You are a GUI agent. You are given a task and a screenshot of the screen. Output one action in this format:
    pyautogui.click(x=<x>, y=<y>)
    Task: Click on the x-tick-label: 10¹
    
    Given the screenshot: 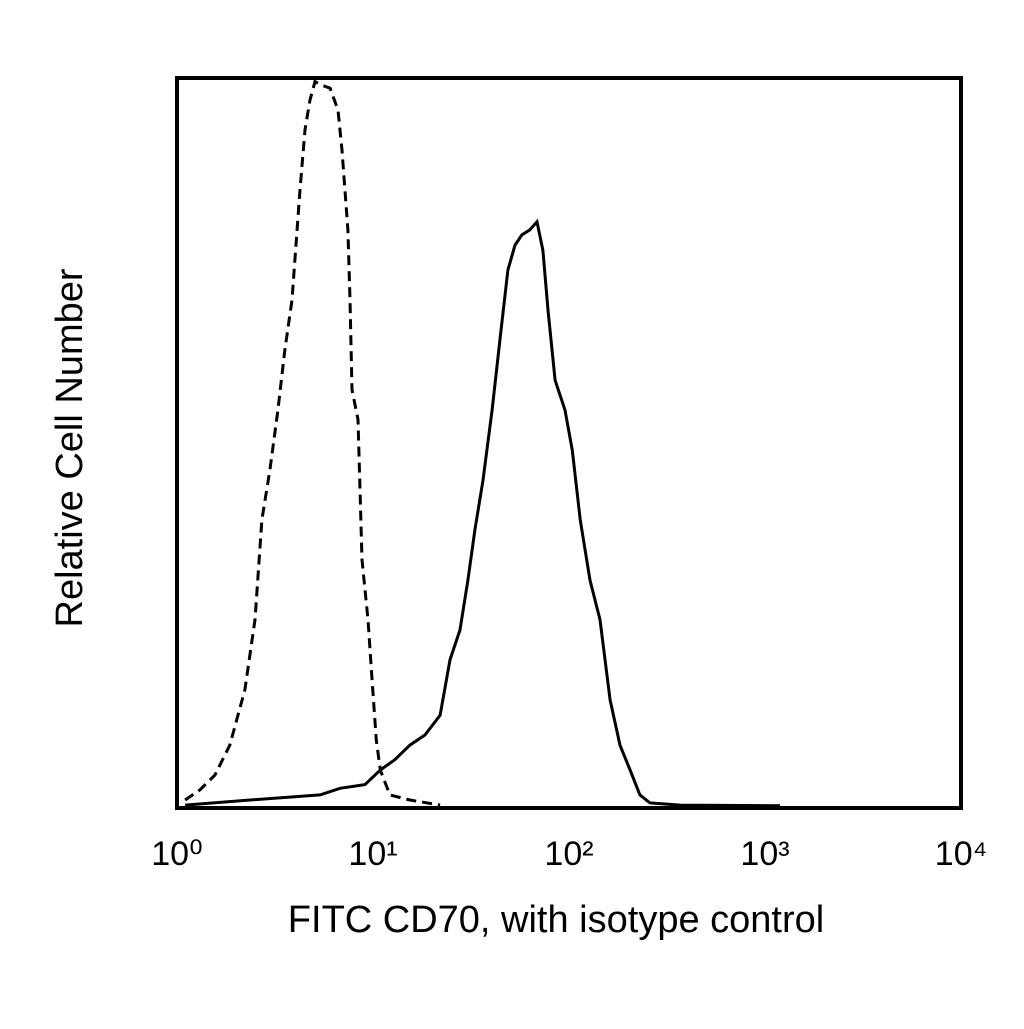 What is the action you would take?
    pyautogui.click(x=372, y=854)
    